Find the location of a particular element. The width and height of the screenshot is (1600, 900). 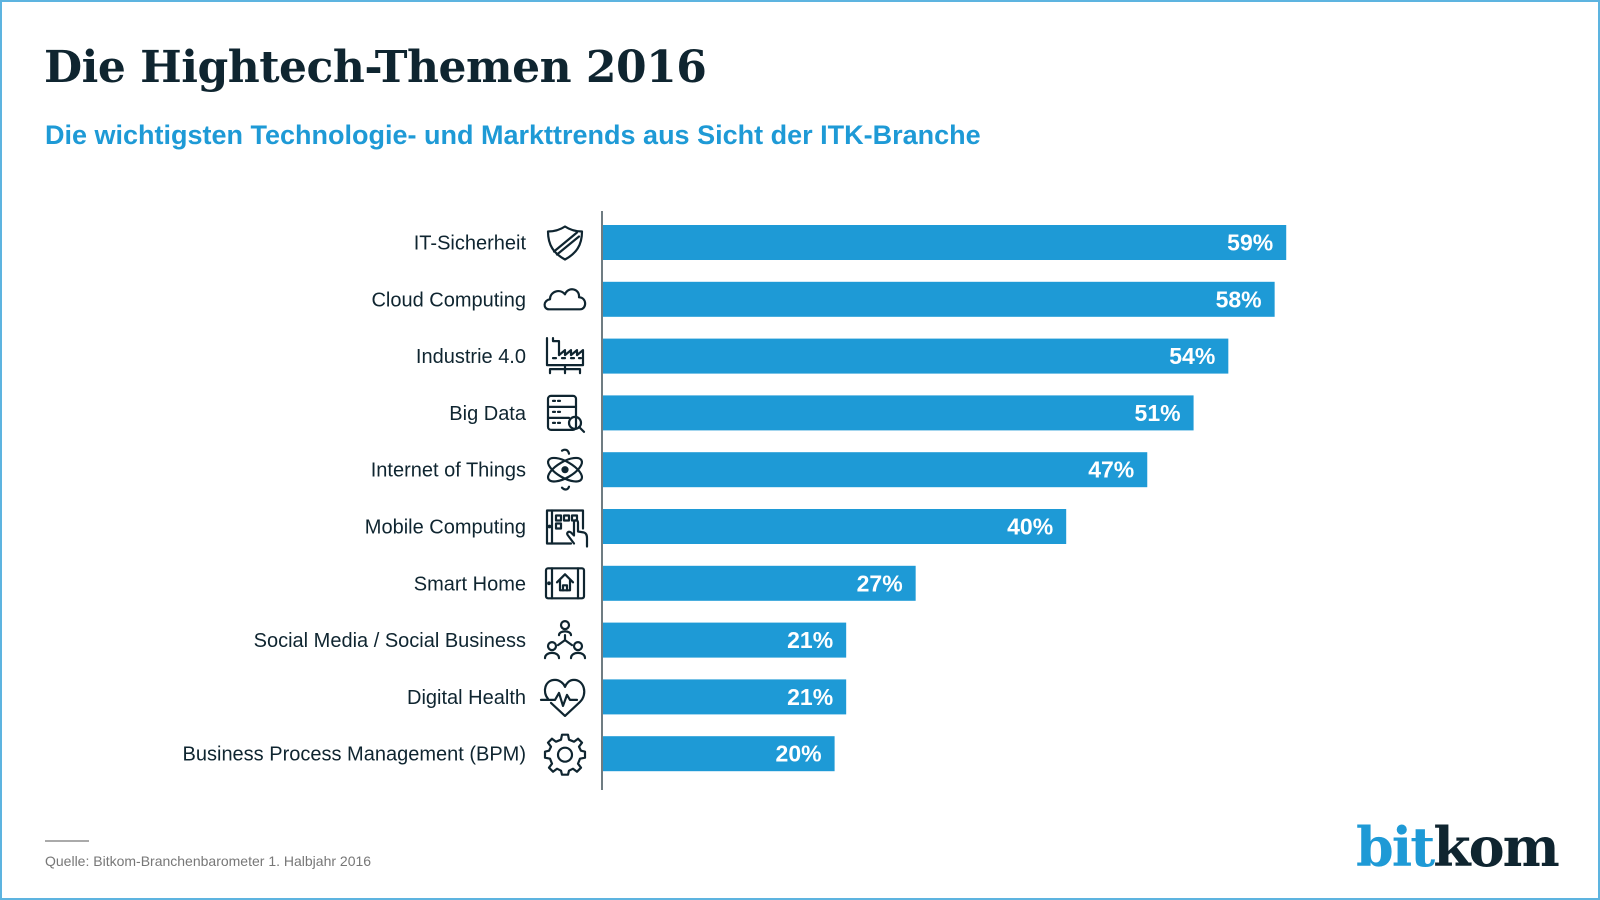

bar-row: Social Media / Social Business 21% is located at coordinates (550, 639).